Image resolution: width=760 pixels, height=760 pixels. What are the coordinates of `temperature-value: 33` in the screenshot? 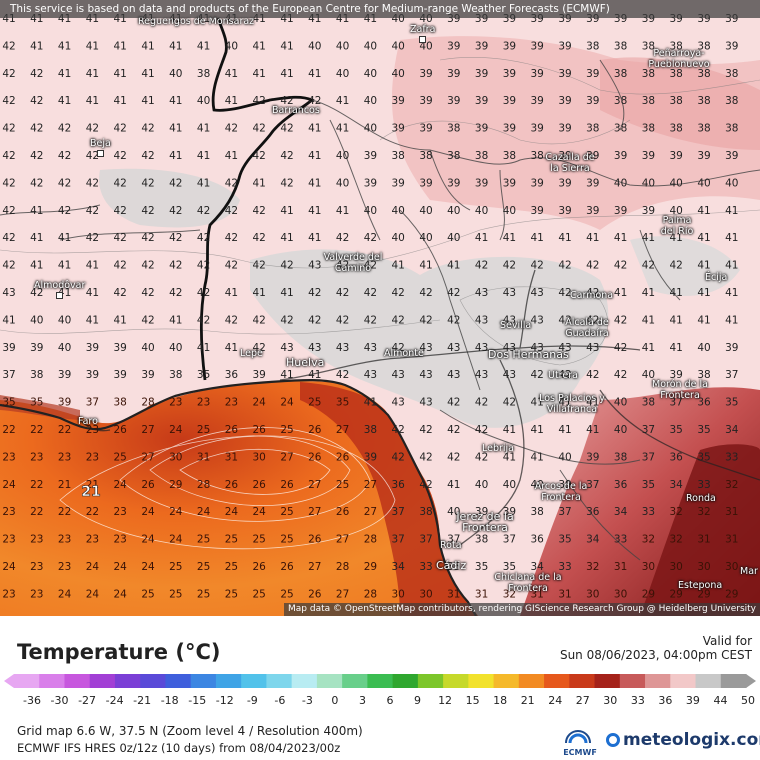 It's located at (564, 567).